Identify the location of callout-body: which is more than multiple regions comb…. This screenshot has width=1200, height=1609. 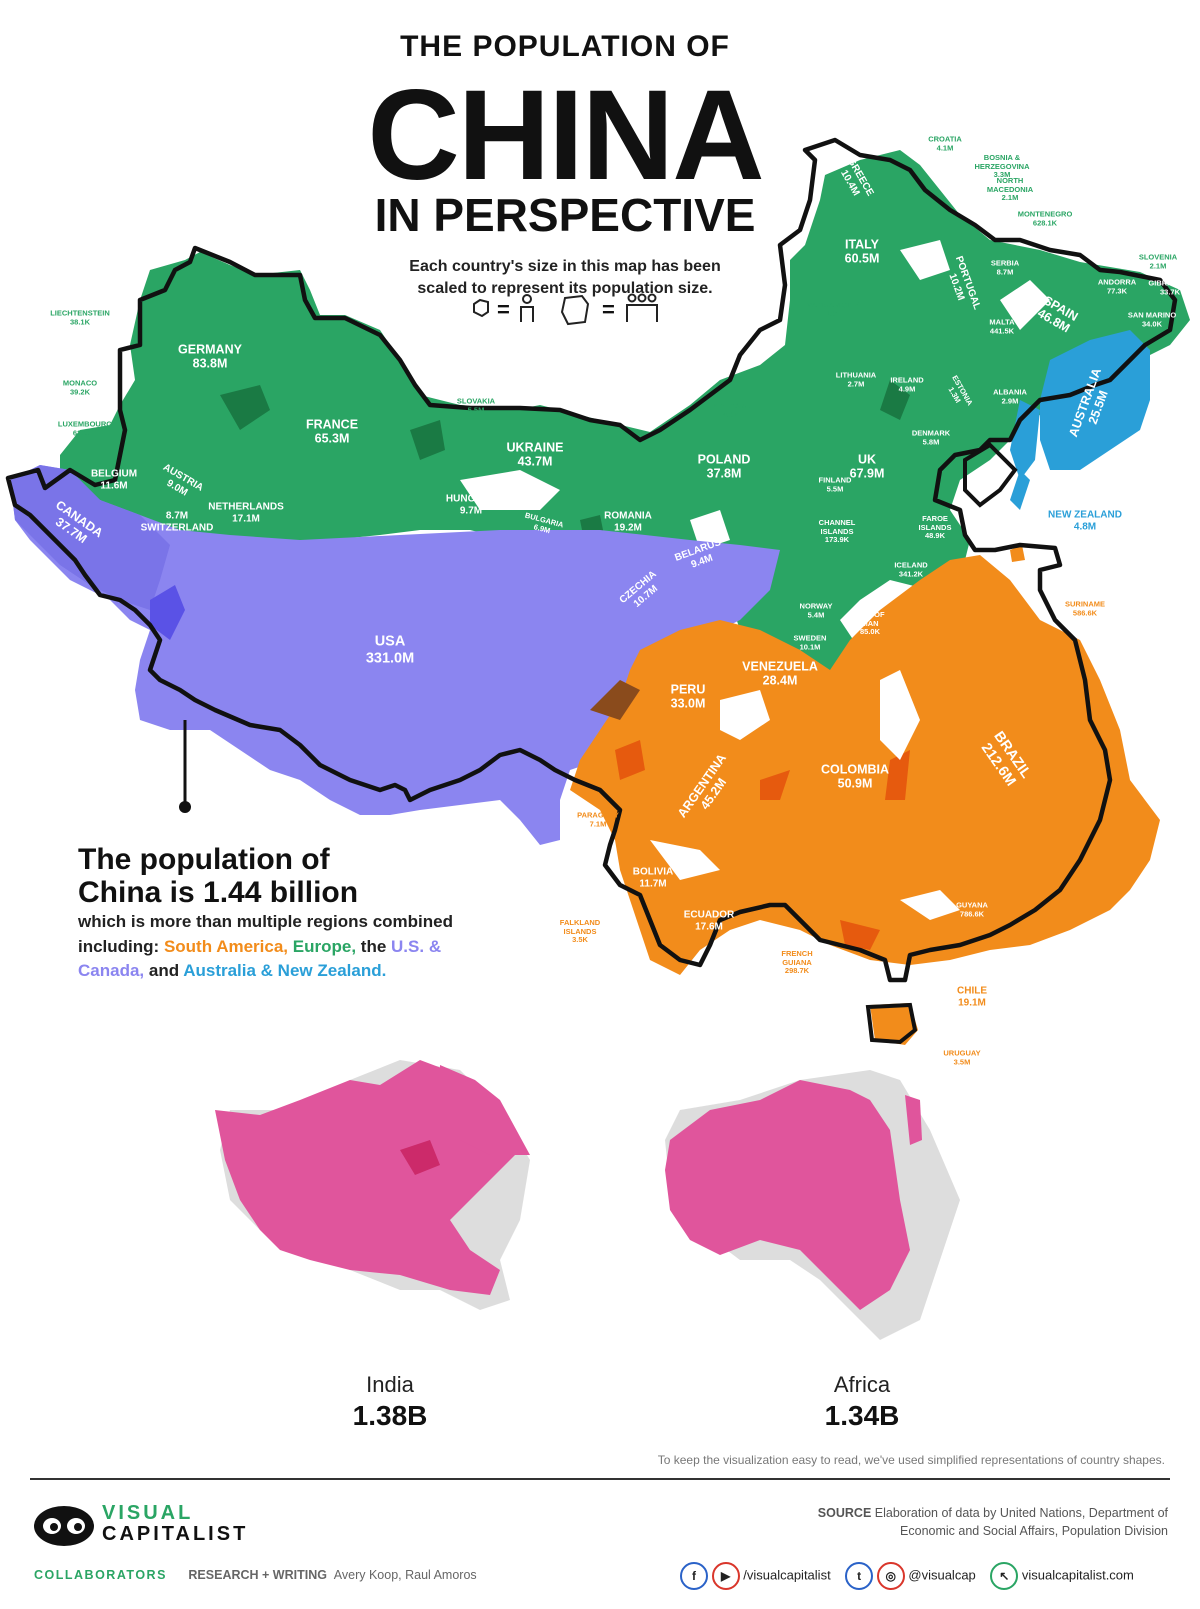
(268, 947).